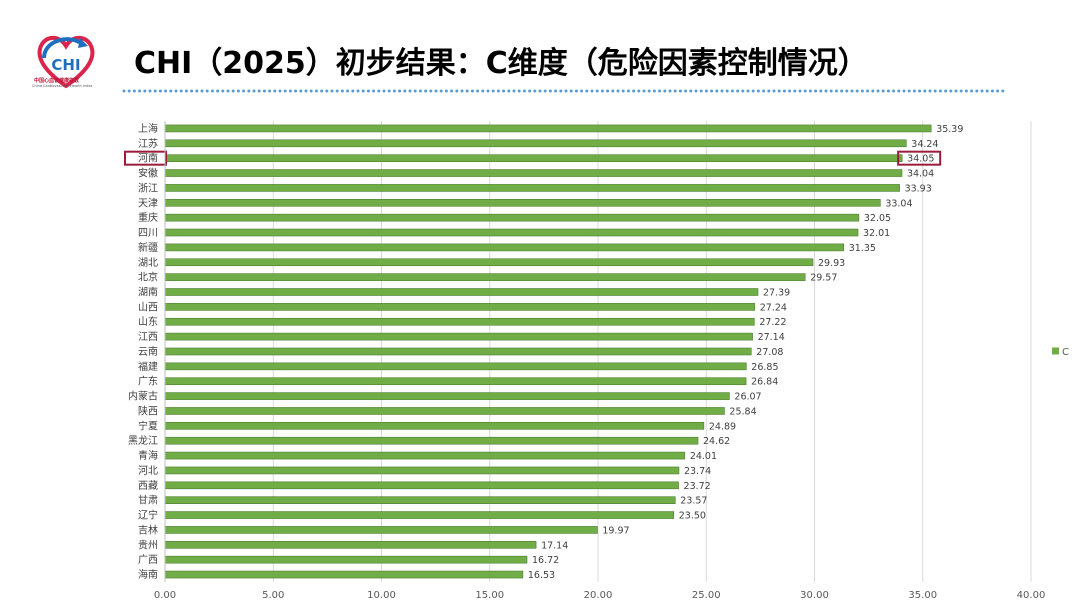 The width and height of the screenshot is (1080, 608). What do you see at coordinates (148, 292) in the screenshot?
I see `category-label: 湖南` at bounding box center [148, 292].